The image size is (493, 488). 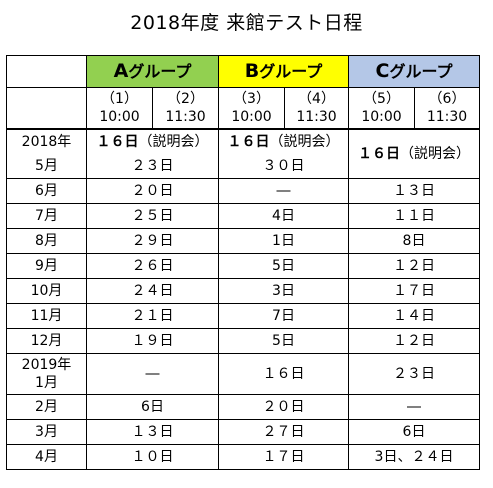 I want to click on session-1: （1） 10:00, so click(x=119, y=108).